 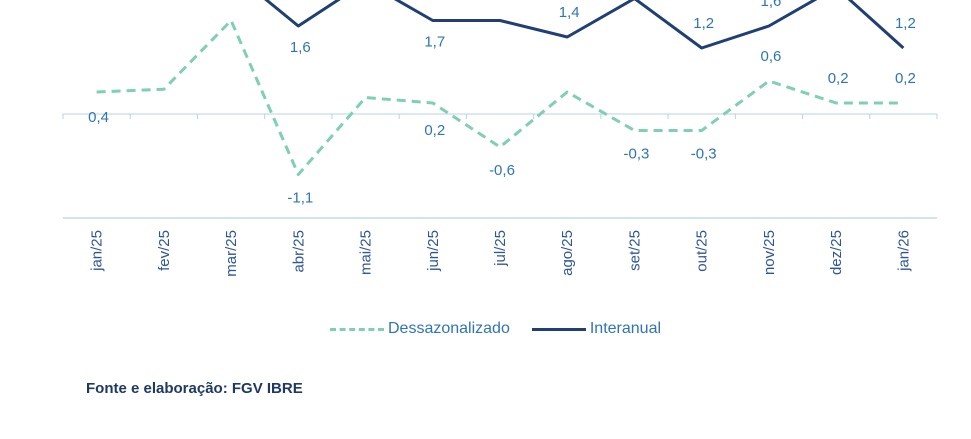 I want to click on x-tick-label: abr/25, so click(x=298, y=251).